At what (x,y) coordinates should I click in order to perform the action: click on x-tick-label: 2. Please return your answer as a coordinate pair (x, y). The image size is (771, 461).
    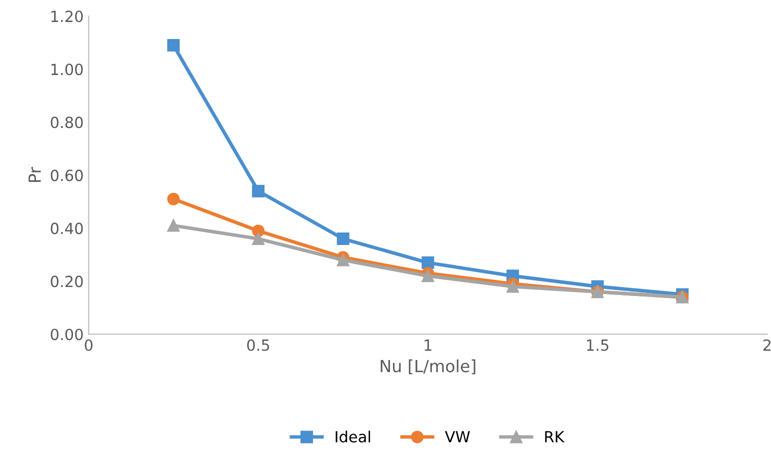
    Looking at the image, I should click on (766, 345).